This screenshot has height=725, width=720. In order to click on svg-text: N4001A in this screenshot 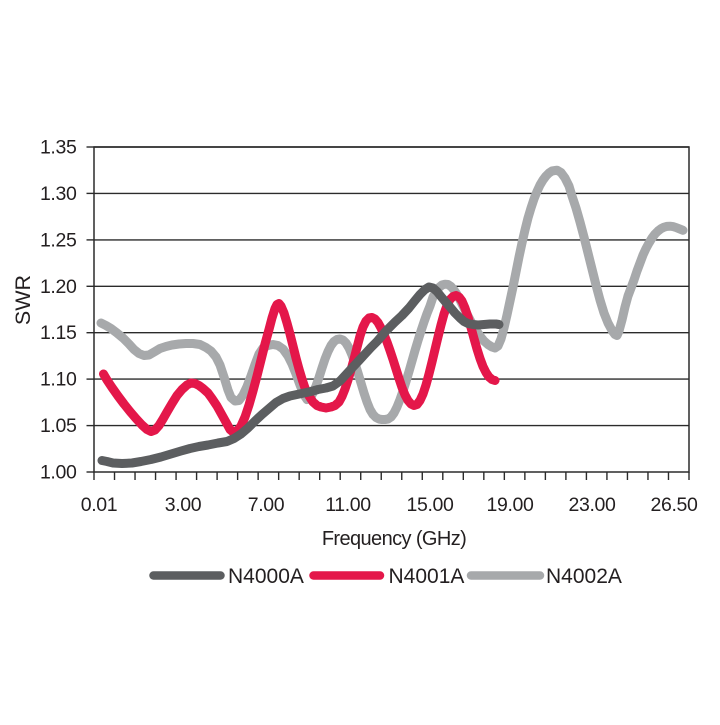, I will do `click(427, 576)`.